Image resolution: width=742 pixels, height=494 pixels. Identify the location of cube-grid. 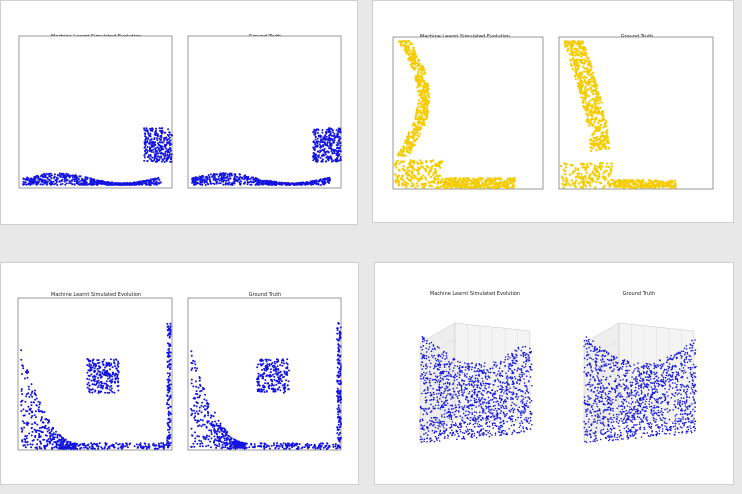
(639, 383).